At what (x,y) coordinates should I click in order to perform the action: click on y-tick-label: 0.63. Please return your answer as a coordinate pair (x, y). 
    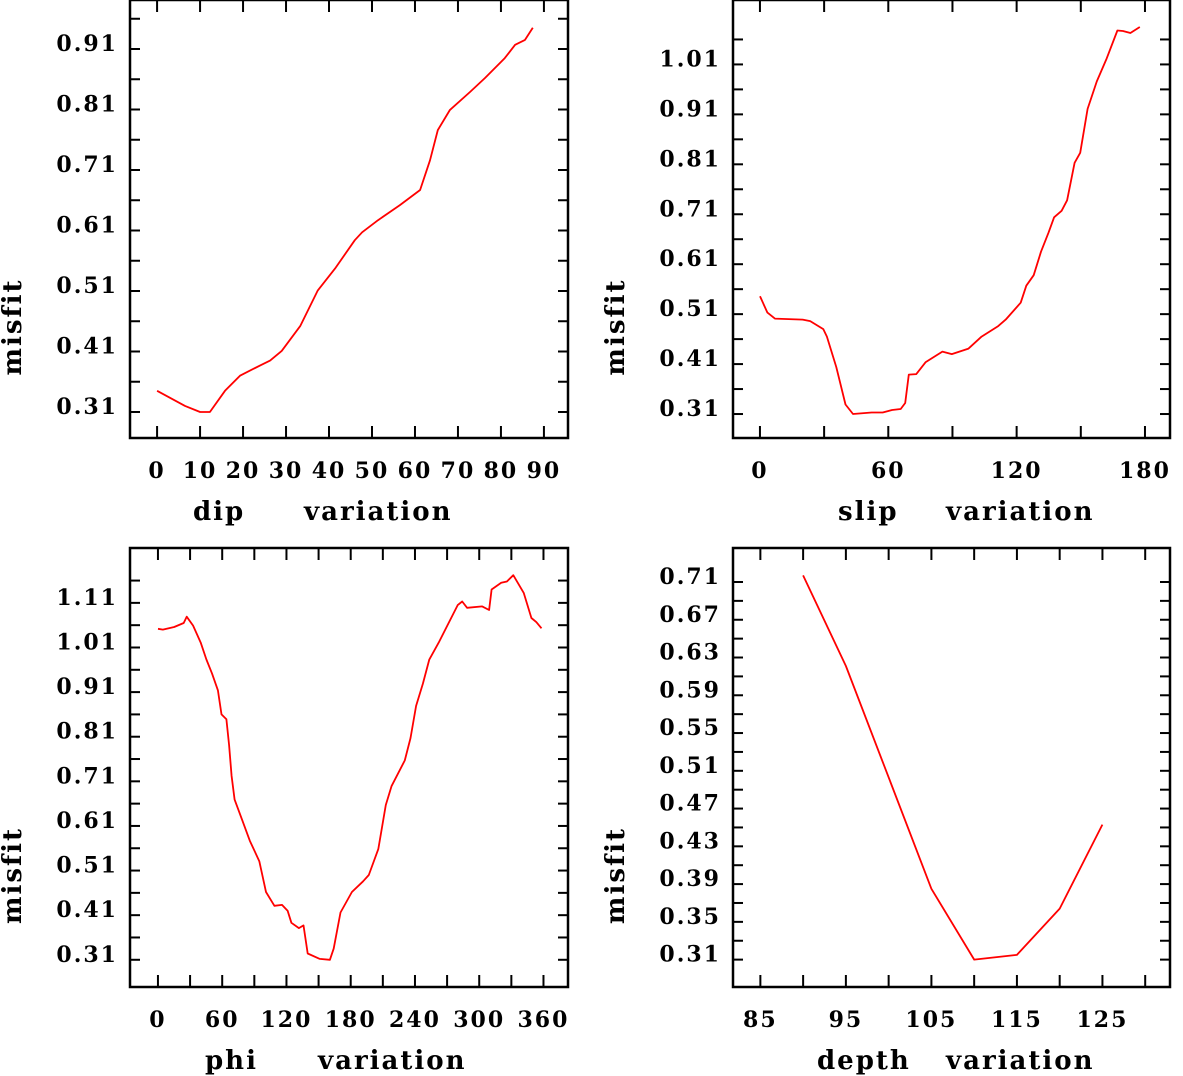
    Looking at the image, I should click on (690, 653).